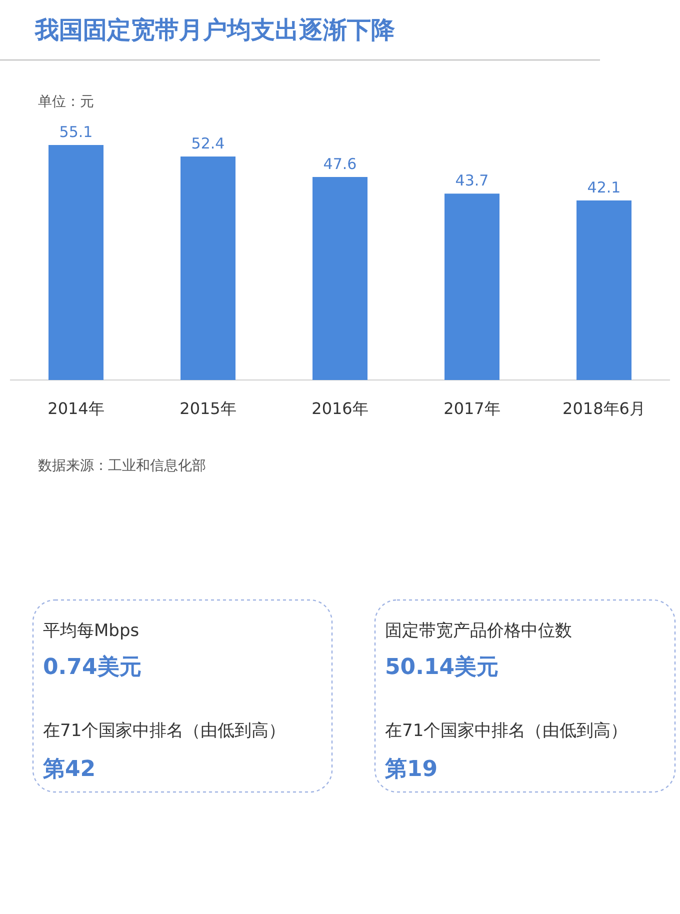  I want to click on text: 0.74美元, so click(92, 667).